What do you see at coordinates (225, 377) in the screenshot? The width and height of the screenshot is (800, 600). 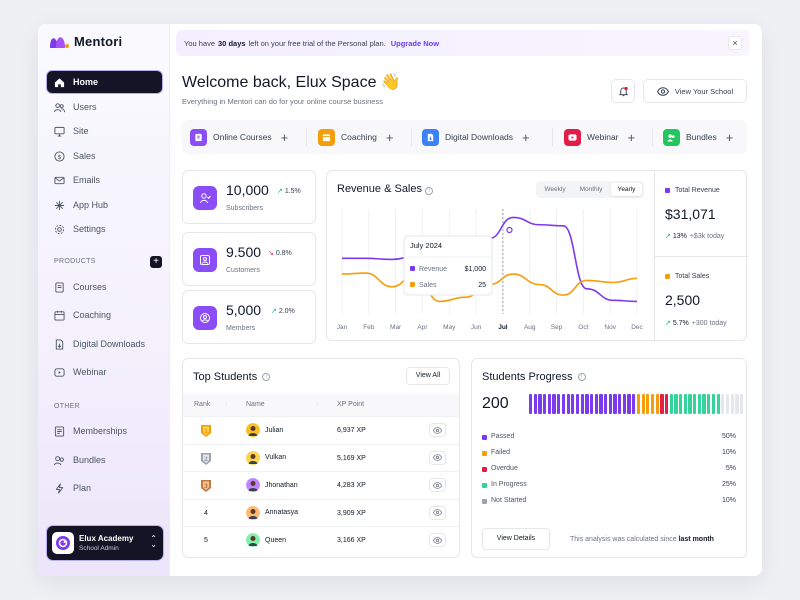 I see `card-title-text: Top Students` at bounding box center [225, 377].